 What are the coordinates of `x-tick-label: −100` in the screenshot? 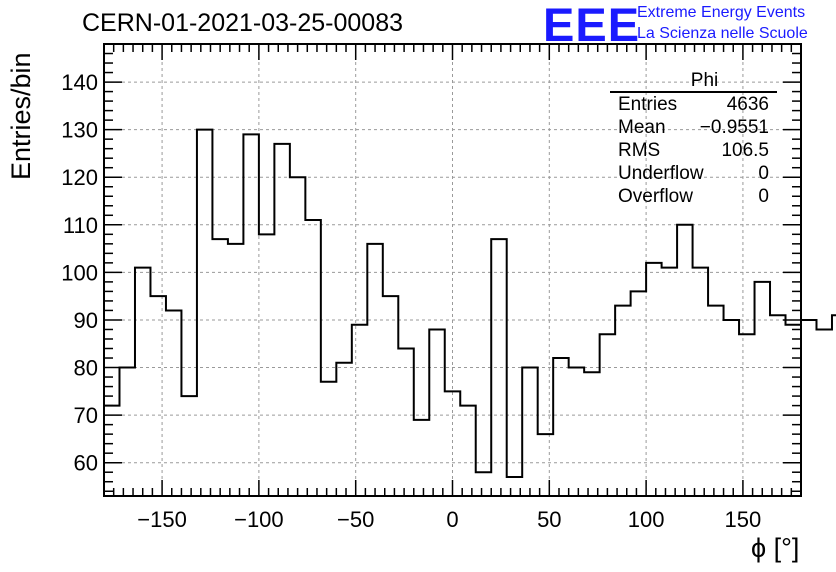 It's located at (259, 519).